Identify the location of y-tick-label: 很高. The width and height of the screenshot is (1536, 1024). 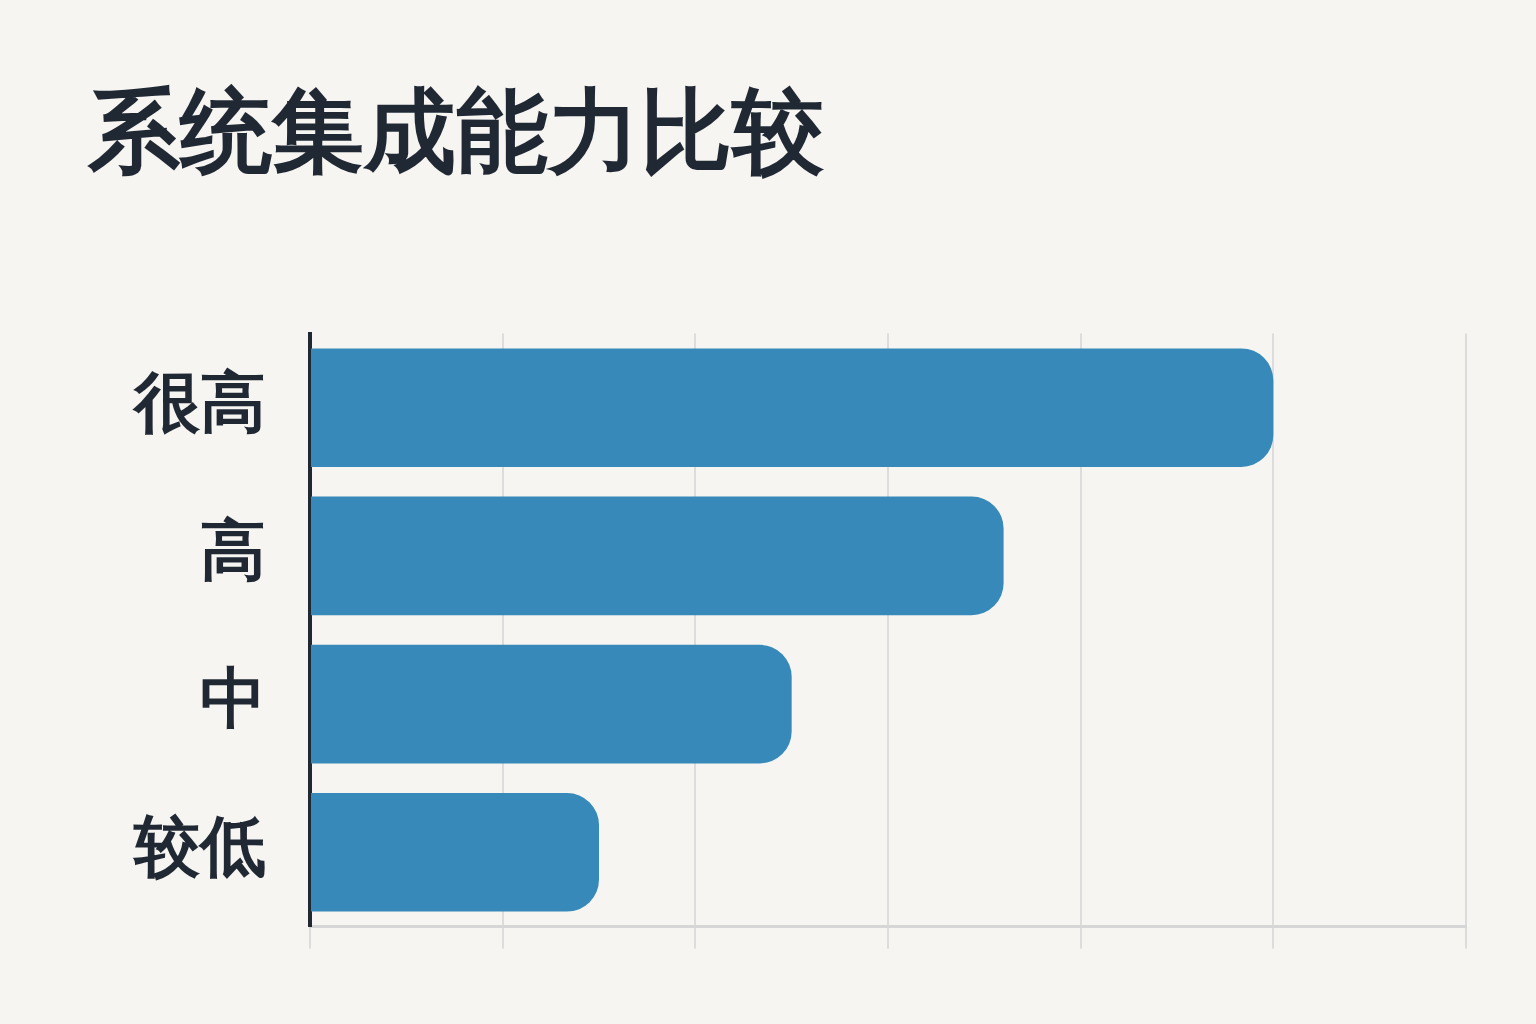
(199, 402).